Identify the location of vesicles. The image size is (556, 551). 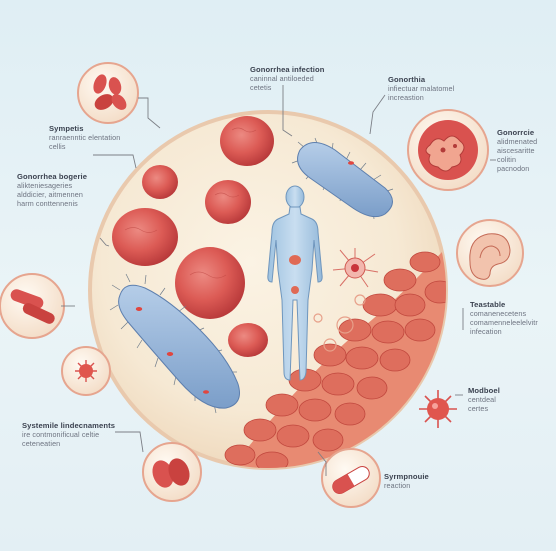
(339, 323).